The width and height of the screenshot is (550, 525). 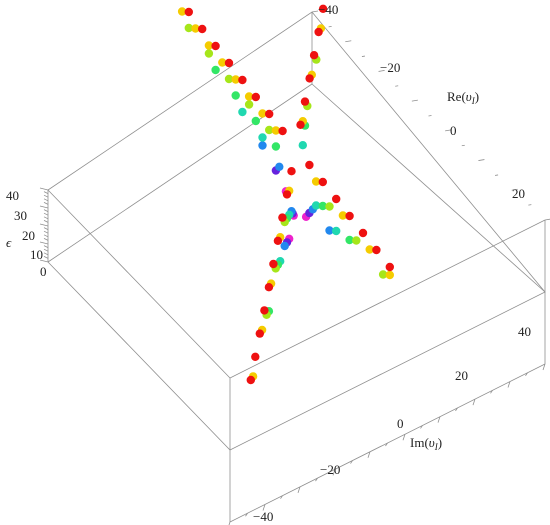 What do you see at coordinates (330, 469) in the screenshot?
I see `im-tick-label: −20` at bounding box center [330, 469].